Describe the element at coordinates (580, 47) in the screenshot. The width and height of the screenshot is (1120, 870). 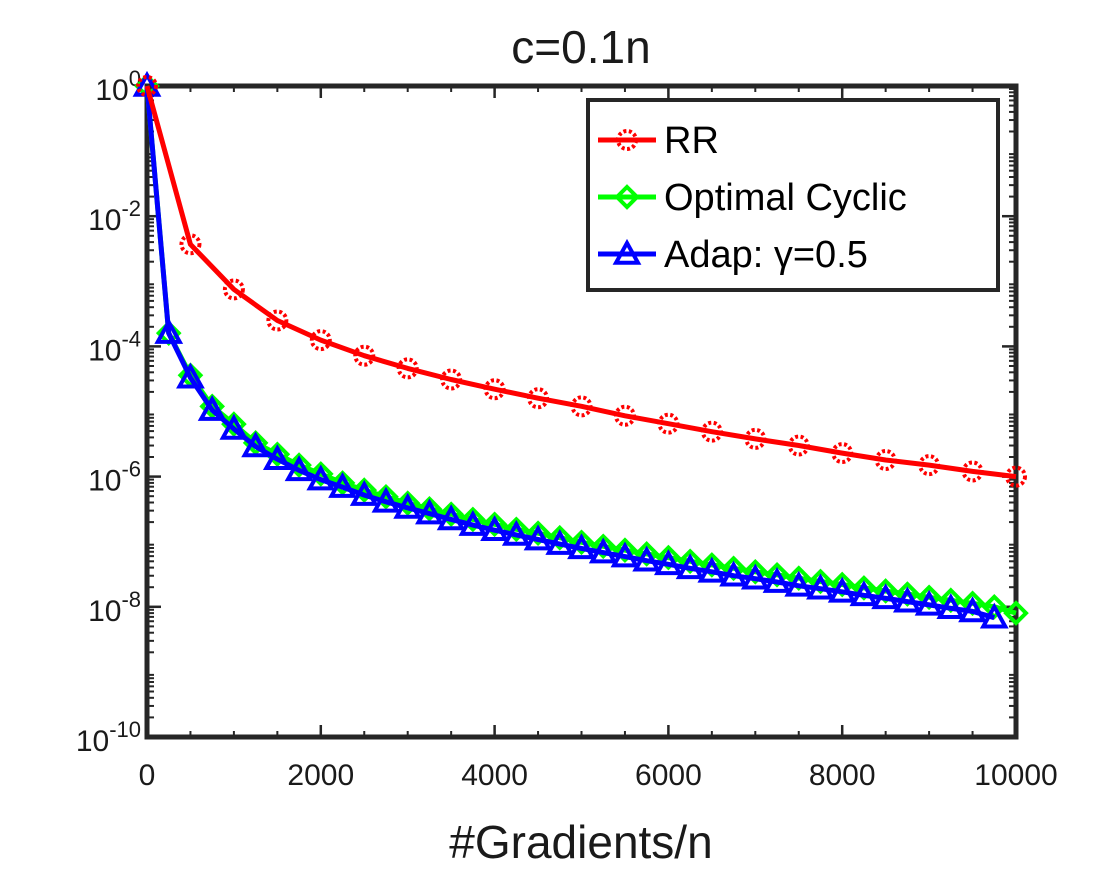
I see `chart-title: c=0.1n` at that location.